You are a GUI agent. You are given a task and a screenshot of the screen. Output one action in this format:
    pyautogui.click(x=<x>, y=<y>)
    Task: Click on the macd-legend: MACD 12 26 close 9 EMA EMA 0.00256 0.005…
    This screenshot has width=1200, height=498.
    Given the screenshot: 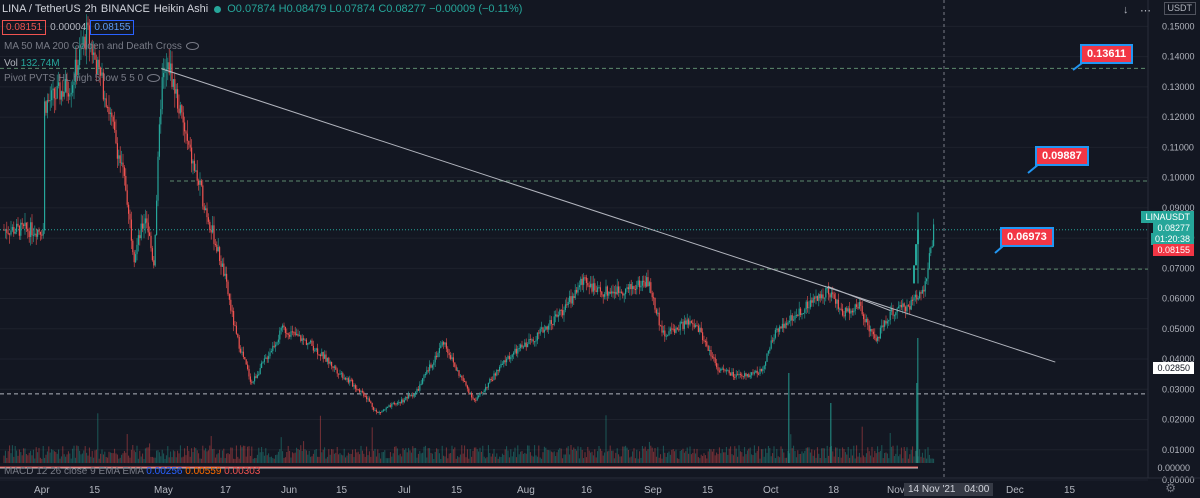 What is the action you would take?
    pyautogui.click(x=132, y=471)
    